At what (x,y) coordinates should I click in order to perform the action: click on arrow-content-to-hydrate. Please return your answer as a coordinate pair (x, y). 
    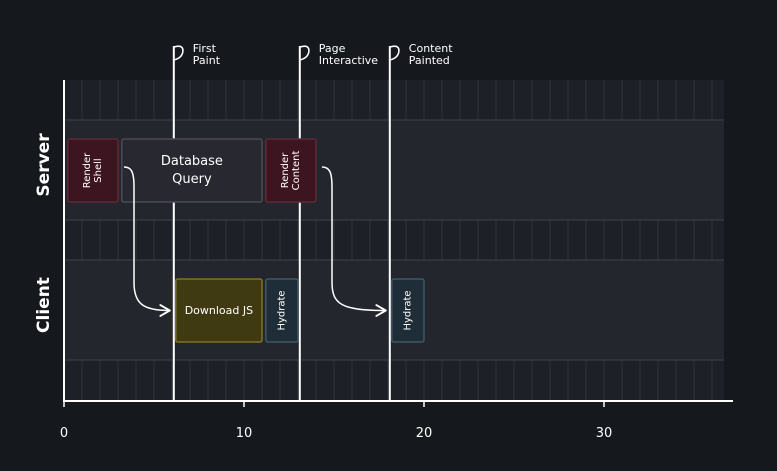
    Looking at the image, I should click on (354, 241).